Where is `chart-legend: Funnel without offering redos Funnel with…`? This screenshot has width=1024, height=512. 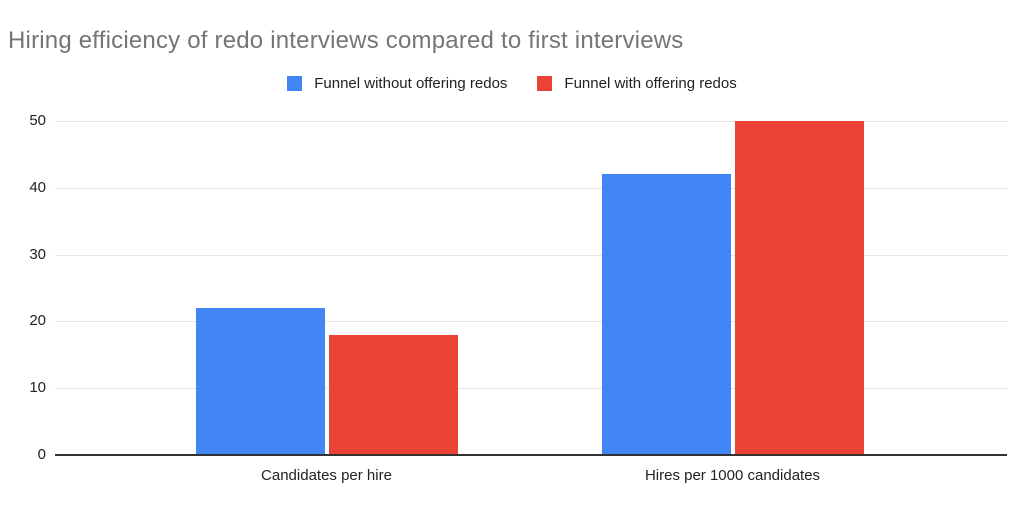
chart-legend: Funnel without offering redos Funnel with… is located at coordinates (512, 83).